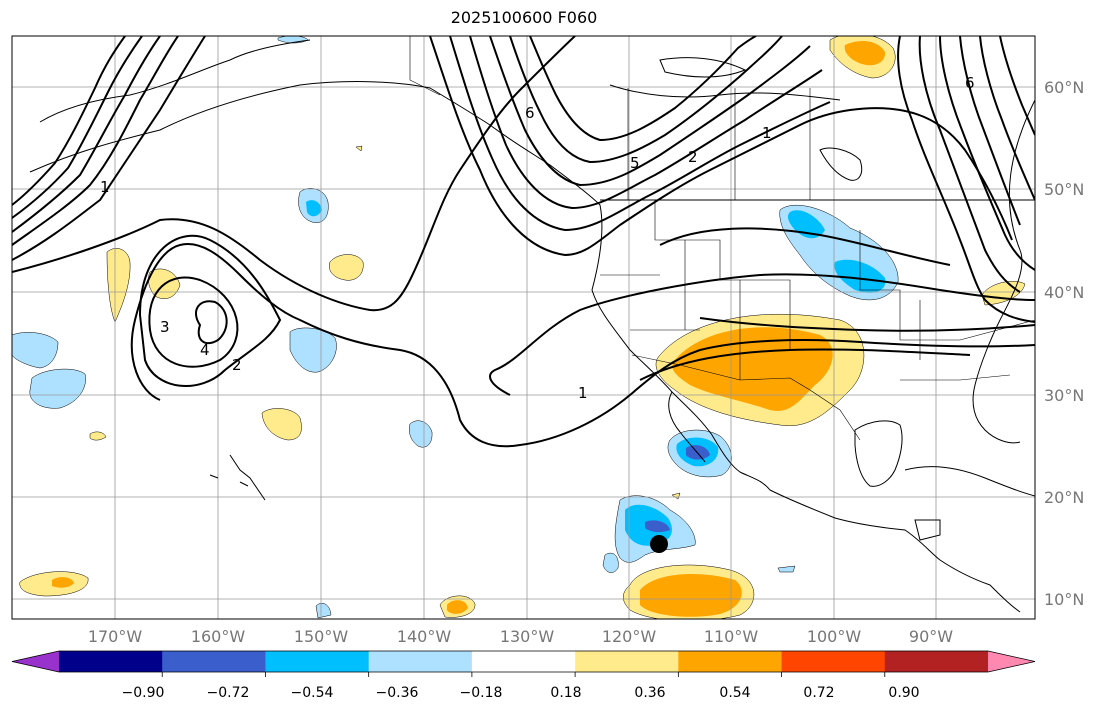  What do you see at coordinates (218, 636) in the screenshot?
I see `lon-label: 160°W` at bounding box center [218, 636].